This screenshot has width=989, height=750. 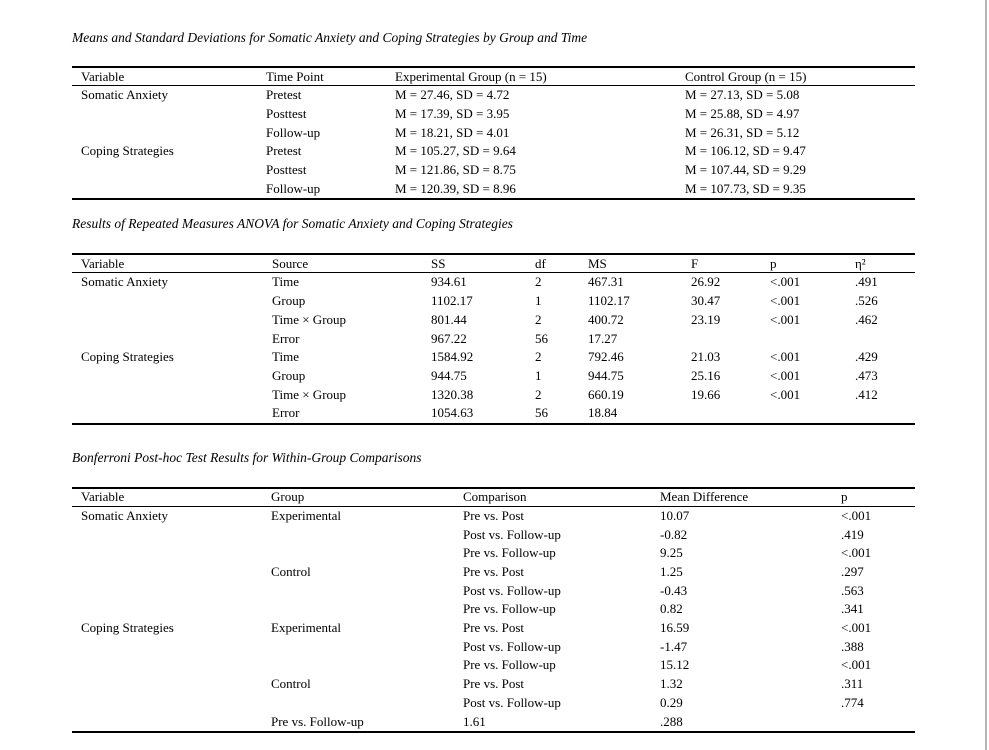 I want to click on column-header: df, so click(x=552, y=264).